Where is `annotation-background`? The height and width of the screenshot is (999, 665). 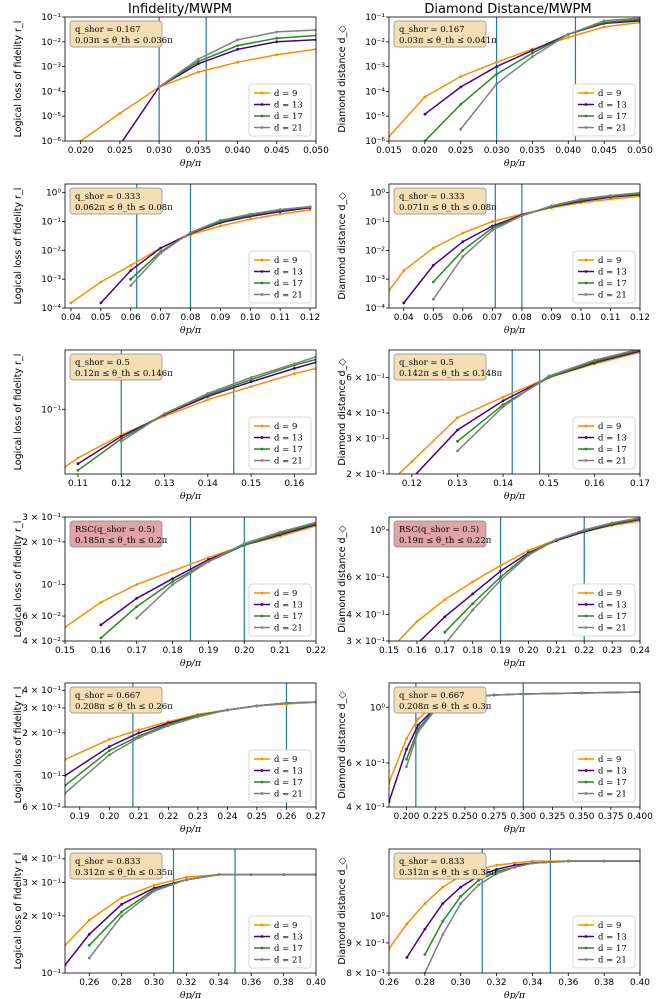
annotation-background is located at coordinates (116, 201).